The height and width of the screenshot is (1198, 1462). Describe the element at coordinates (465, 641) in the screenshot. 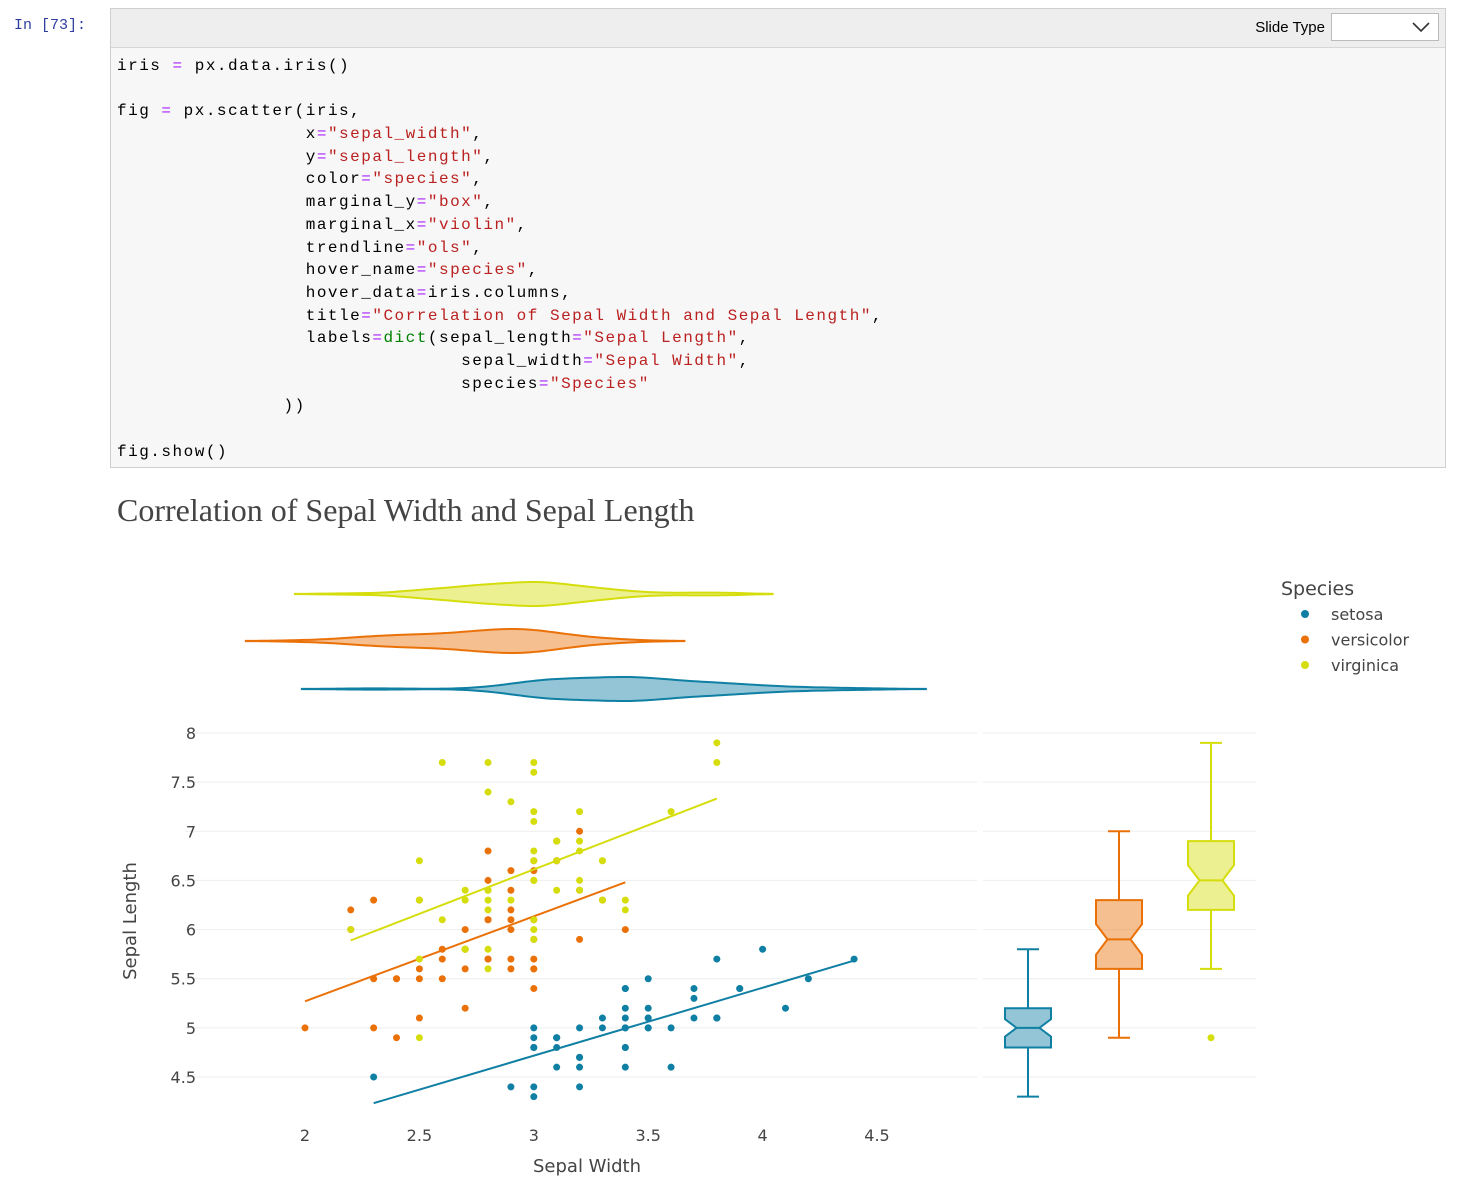

I see `violin-versicolor` at that location.